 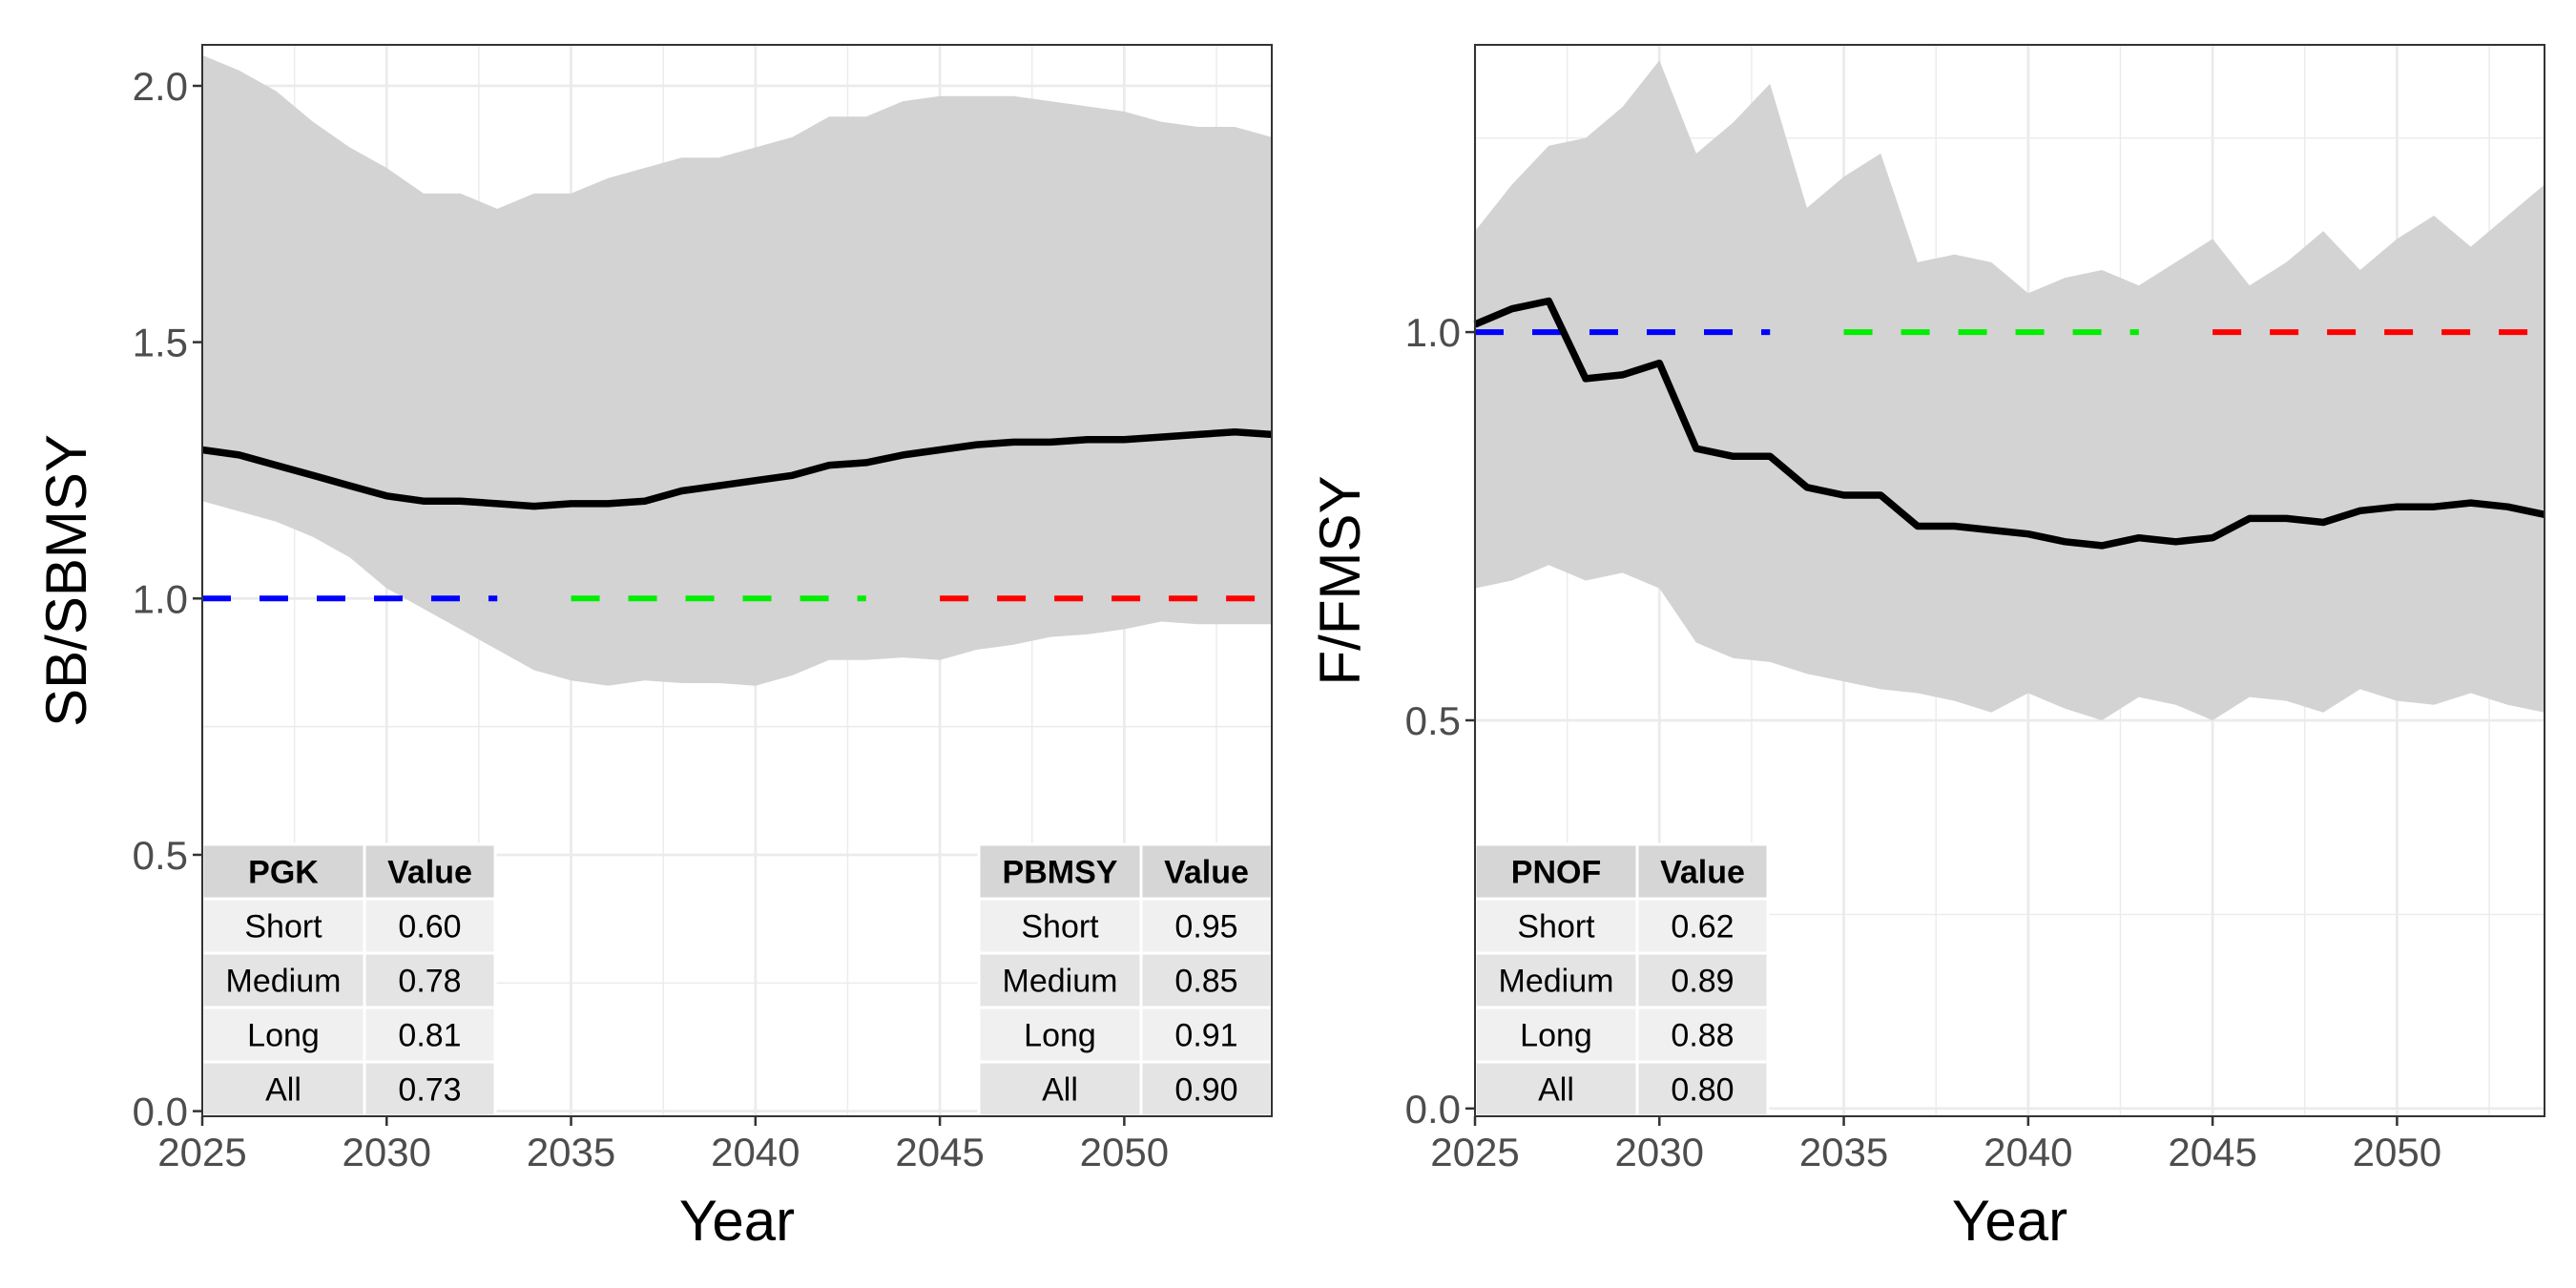 I want to click on table-row-value: 0.62, so click(x=1702, y=927).